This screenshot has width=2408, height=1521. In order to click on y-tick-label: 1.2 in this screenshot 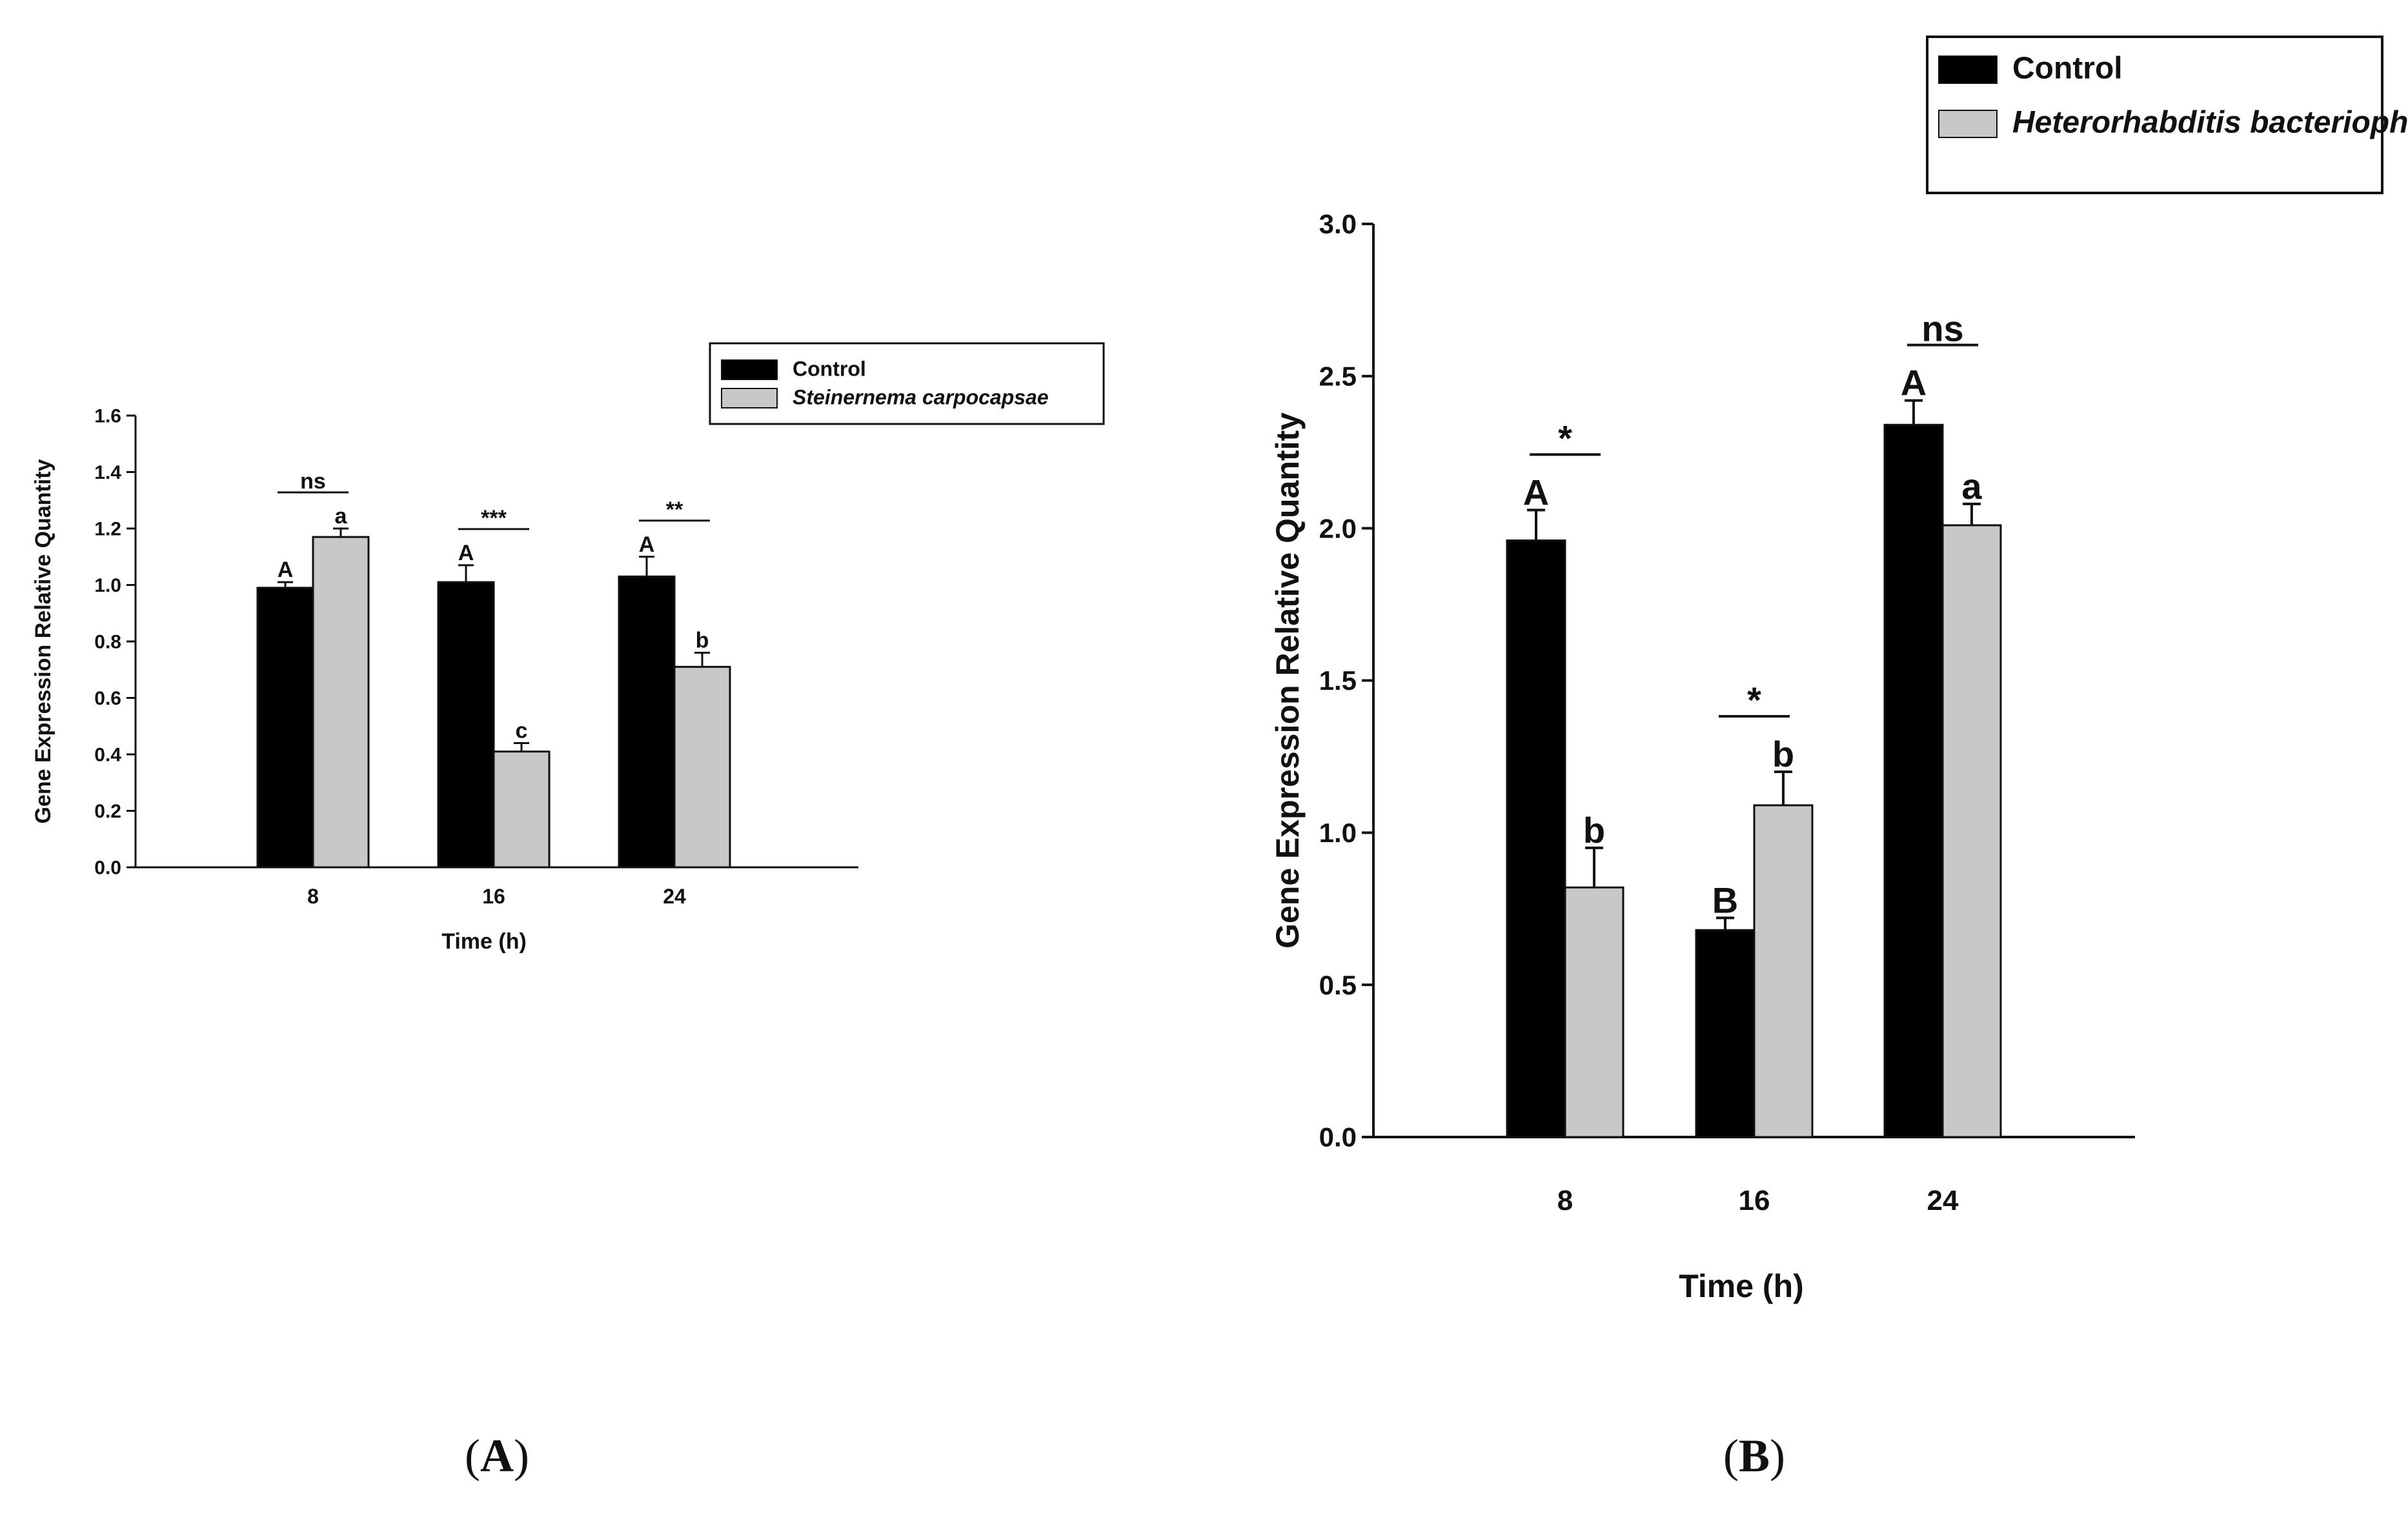, I will do `click(107, 529)`.